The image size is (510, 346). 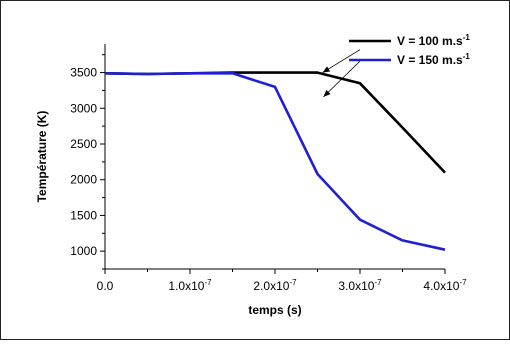 What do you see at coordinates (433, 40) in the screenshot?
I see `legend-label-1: V = 100 m.s-1` at bounding box center [433, 40].